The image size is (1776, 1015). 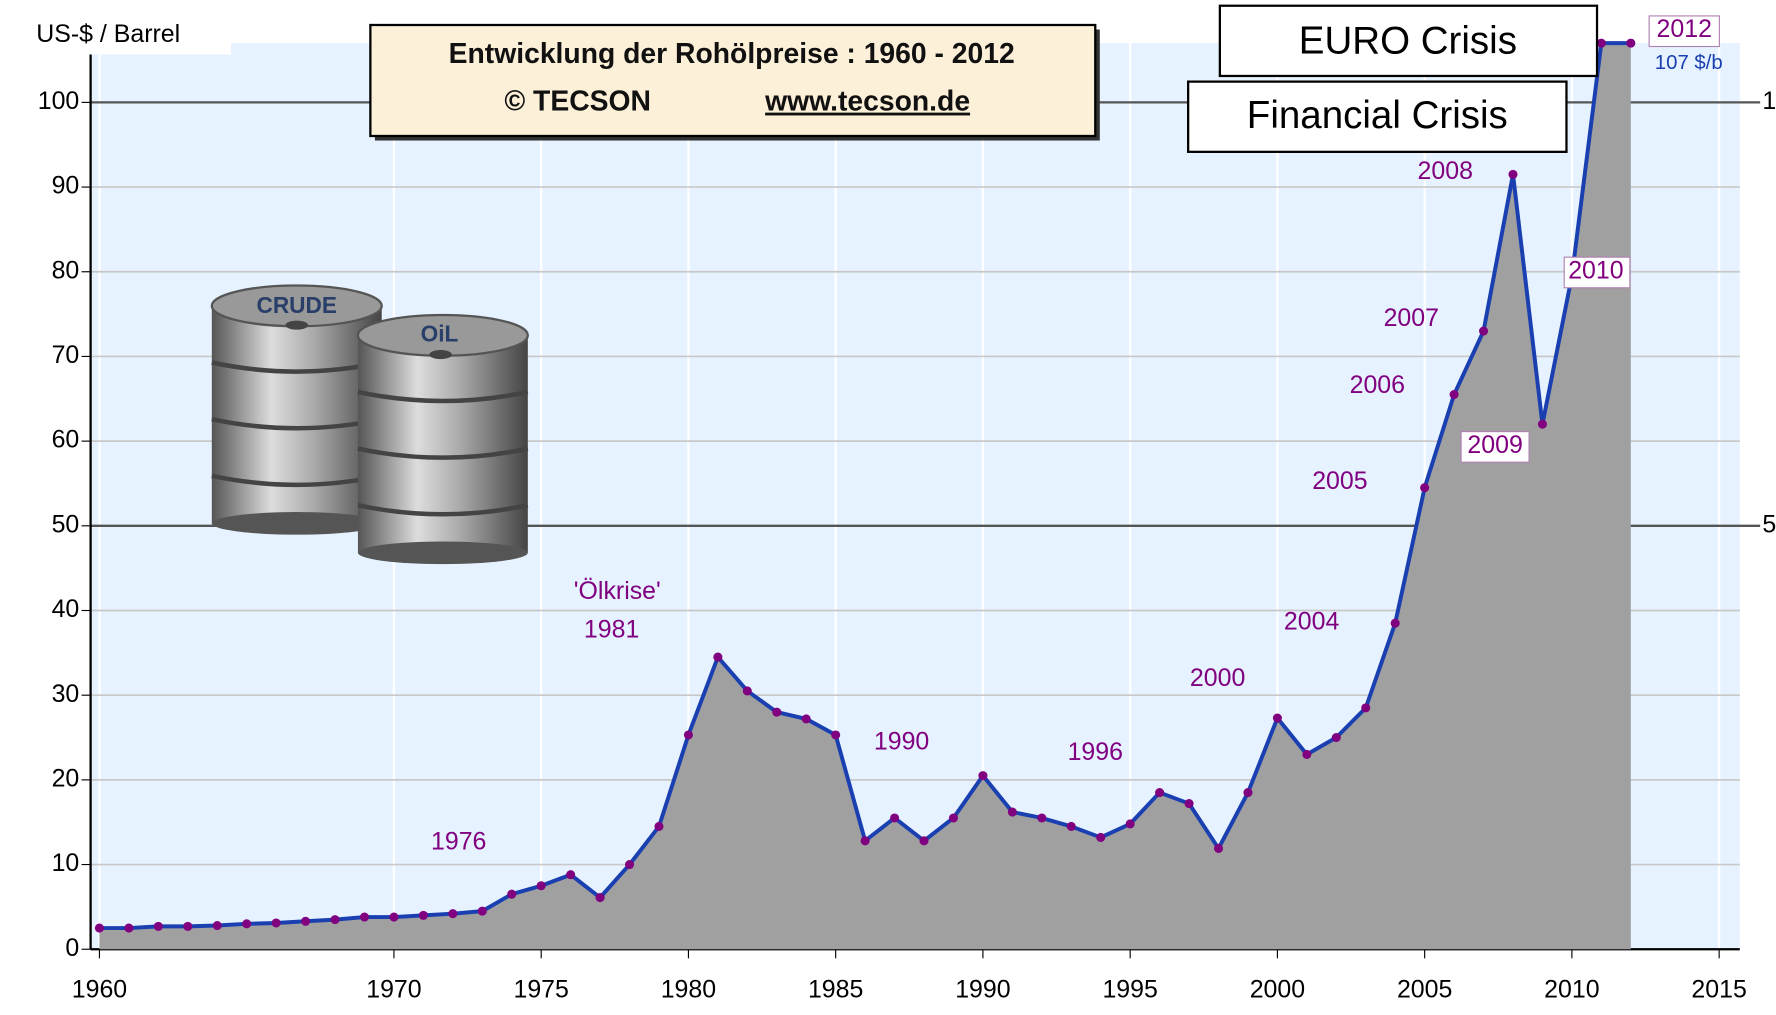 What do you see at coordinates (296, 305) in the screenshot?
I see `barrel-label: CRUDE` at bounding box center [296, 305].